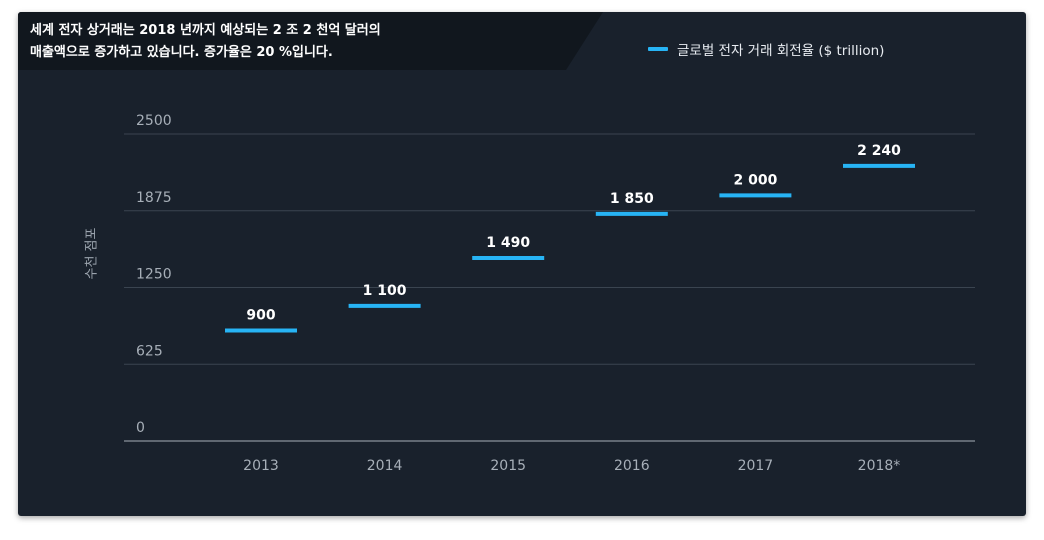 Image resolution: width=1044 pixels, height=540 pixels. What do you see at coordinates (154, 275) in the screenshot?
I see `y-tick-label: 1250` at bounding box center [154, 275].